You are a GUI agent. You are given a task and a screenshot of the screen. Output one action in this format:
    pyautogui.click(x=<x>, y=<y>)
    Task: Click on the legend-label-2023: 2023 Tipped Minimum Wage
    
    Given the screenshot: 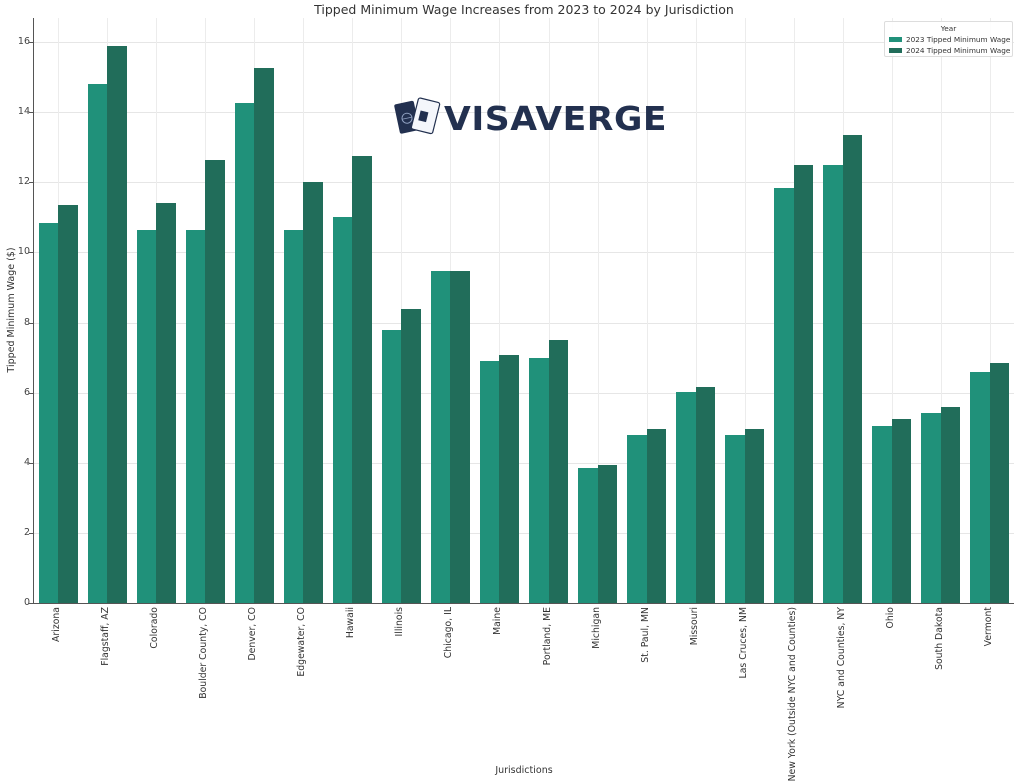 What is the action you would take?
    pyautogui.click(x=958, y=39)
    